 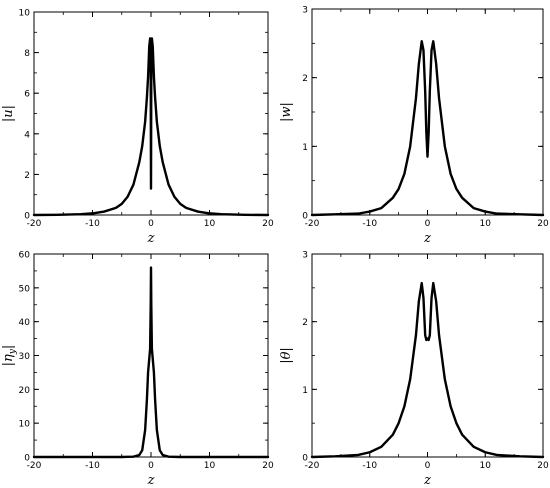 I want to click on y-tick-label: 50, so click(x=25, y=289).